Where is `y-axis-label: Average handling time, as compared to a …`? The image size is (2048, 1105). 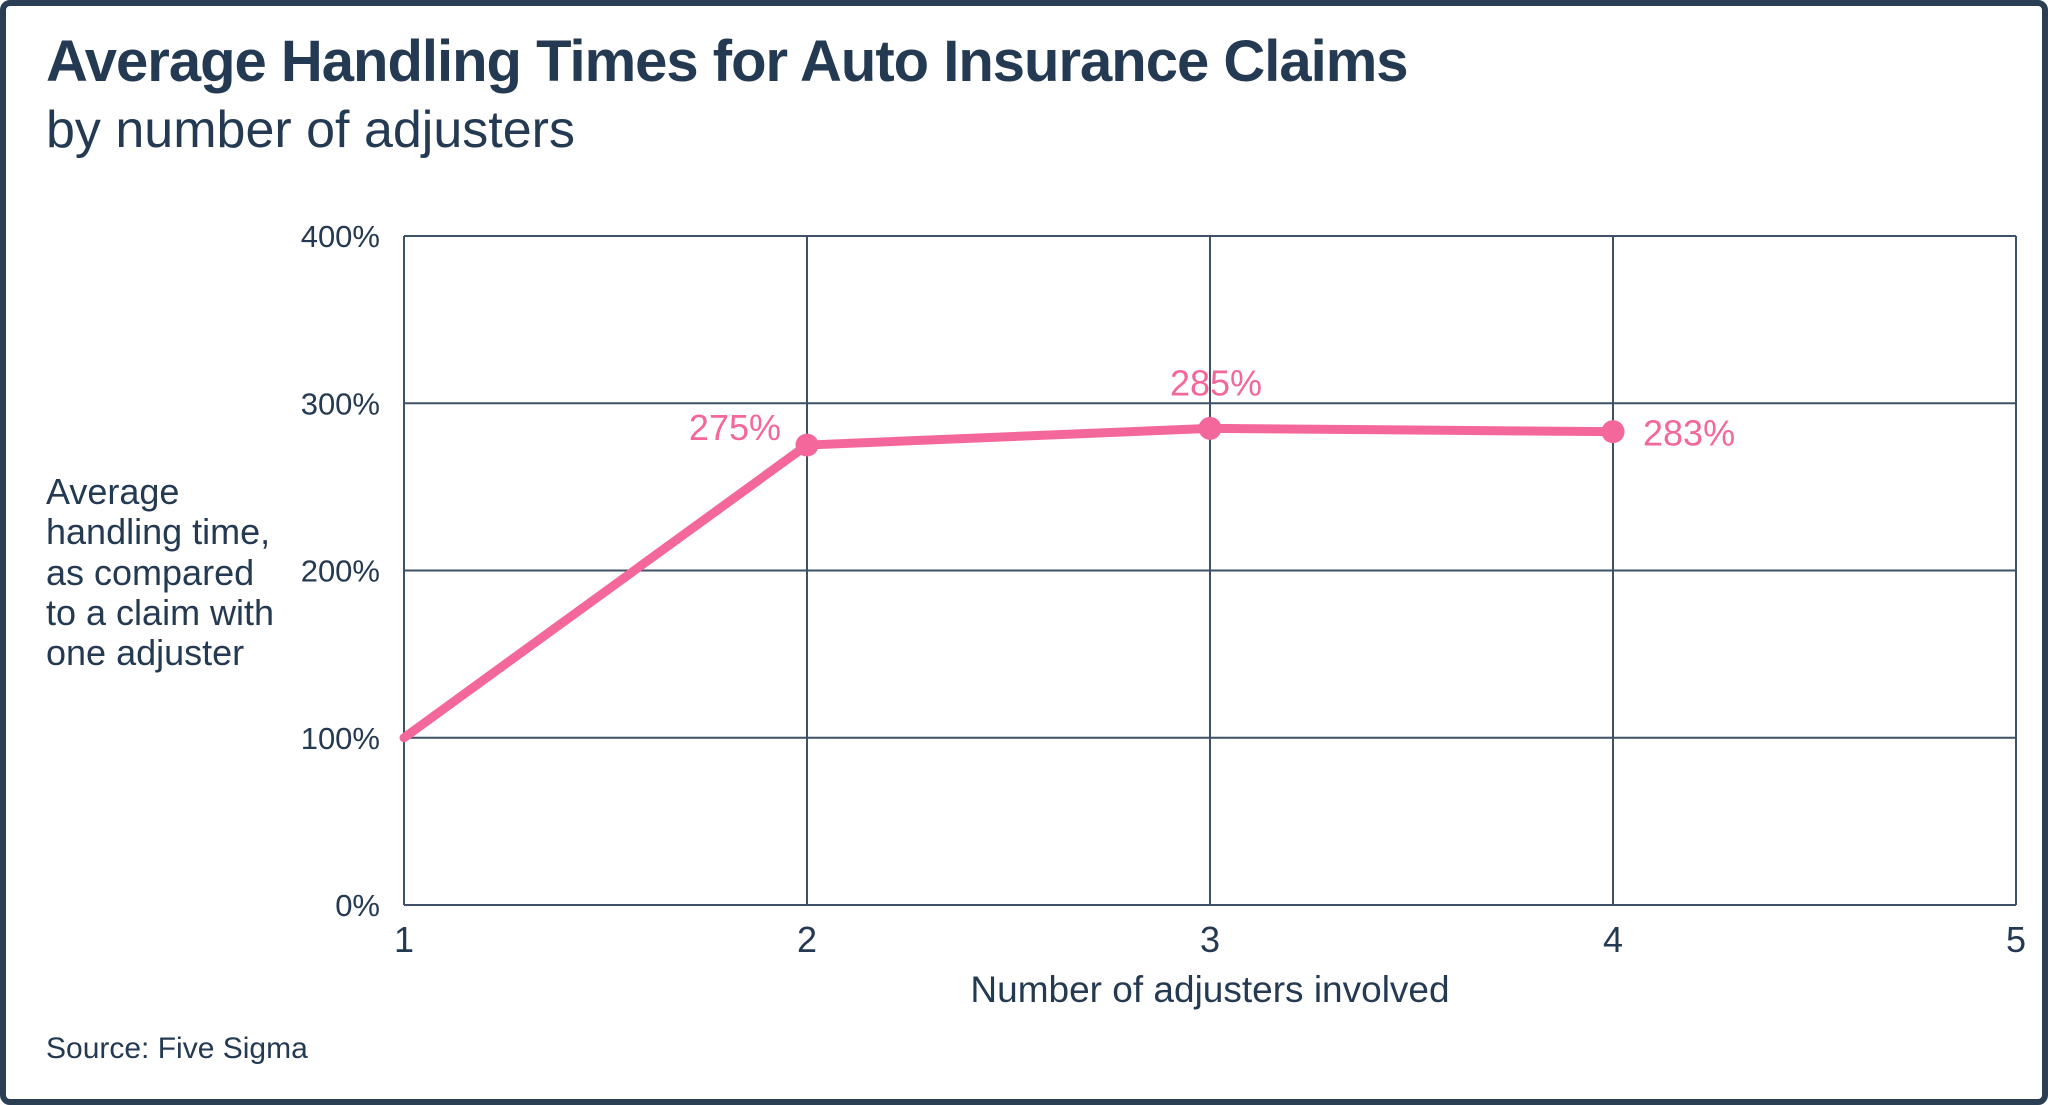
y-axis-label: Average handling time, as compared to a … is located at coordinates (160, 572).